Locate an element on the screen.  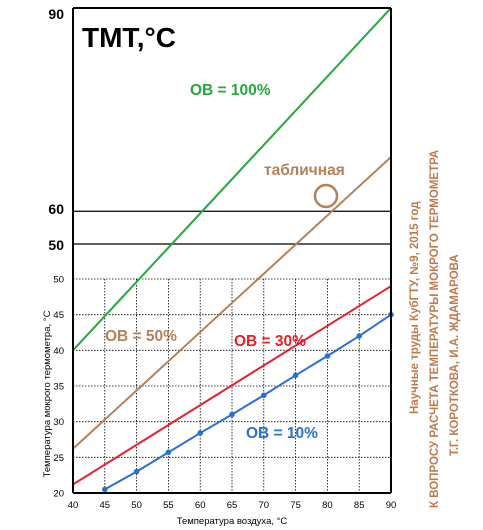
chart-title: ТМТ,°С is located at coordinates (129, 37).